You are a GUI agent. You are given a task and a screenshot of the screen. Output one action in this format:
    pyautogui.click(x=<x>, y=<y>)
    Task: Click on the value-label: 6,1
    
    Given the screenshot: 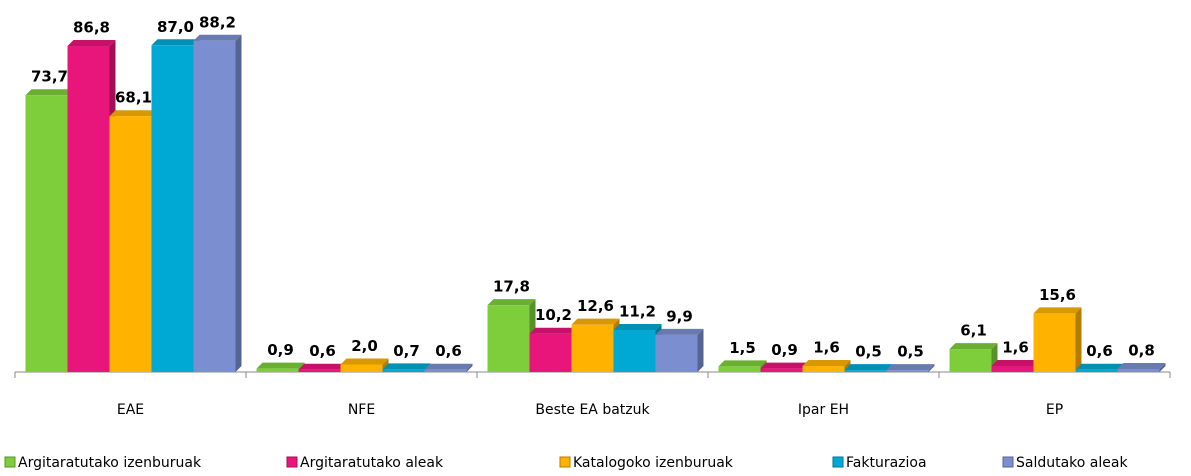 What is the action you would take?
    pyautogui.click(x=973, y=331)
    